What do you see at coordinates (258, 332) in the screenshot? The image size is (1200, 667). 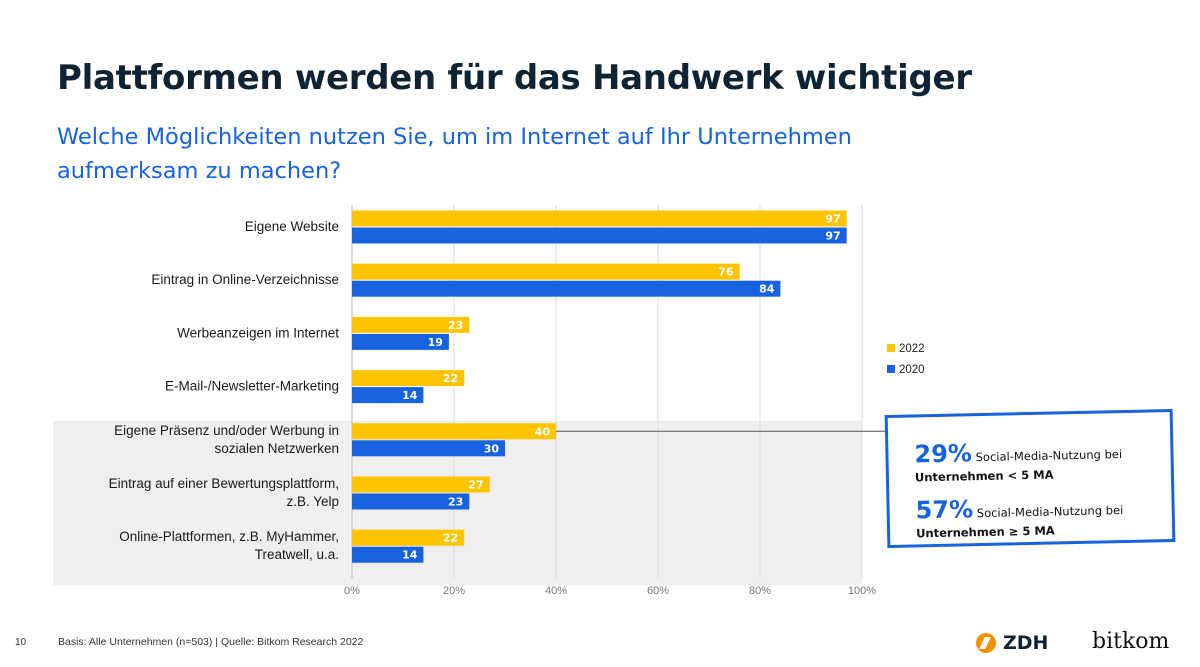 I see `category-label: Werbeanzeigen im Internet` at bounding box center [258, 332].